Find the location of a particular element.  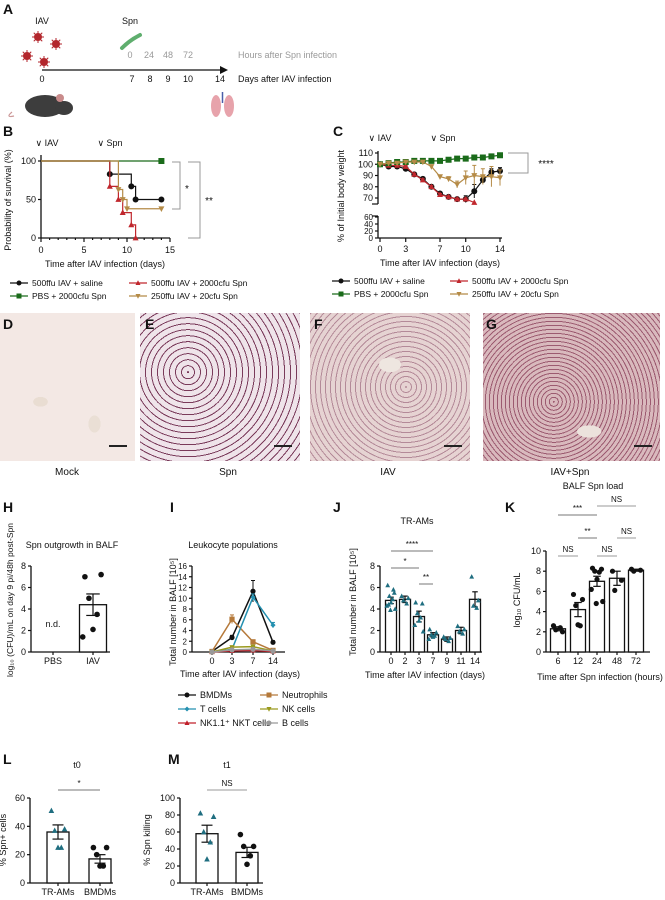

panel-label-d: D is located at coordinates (8, 324).